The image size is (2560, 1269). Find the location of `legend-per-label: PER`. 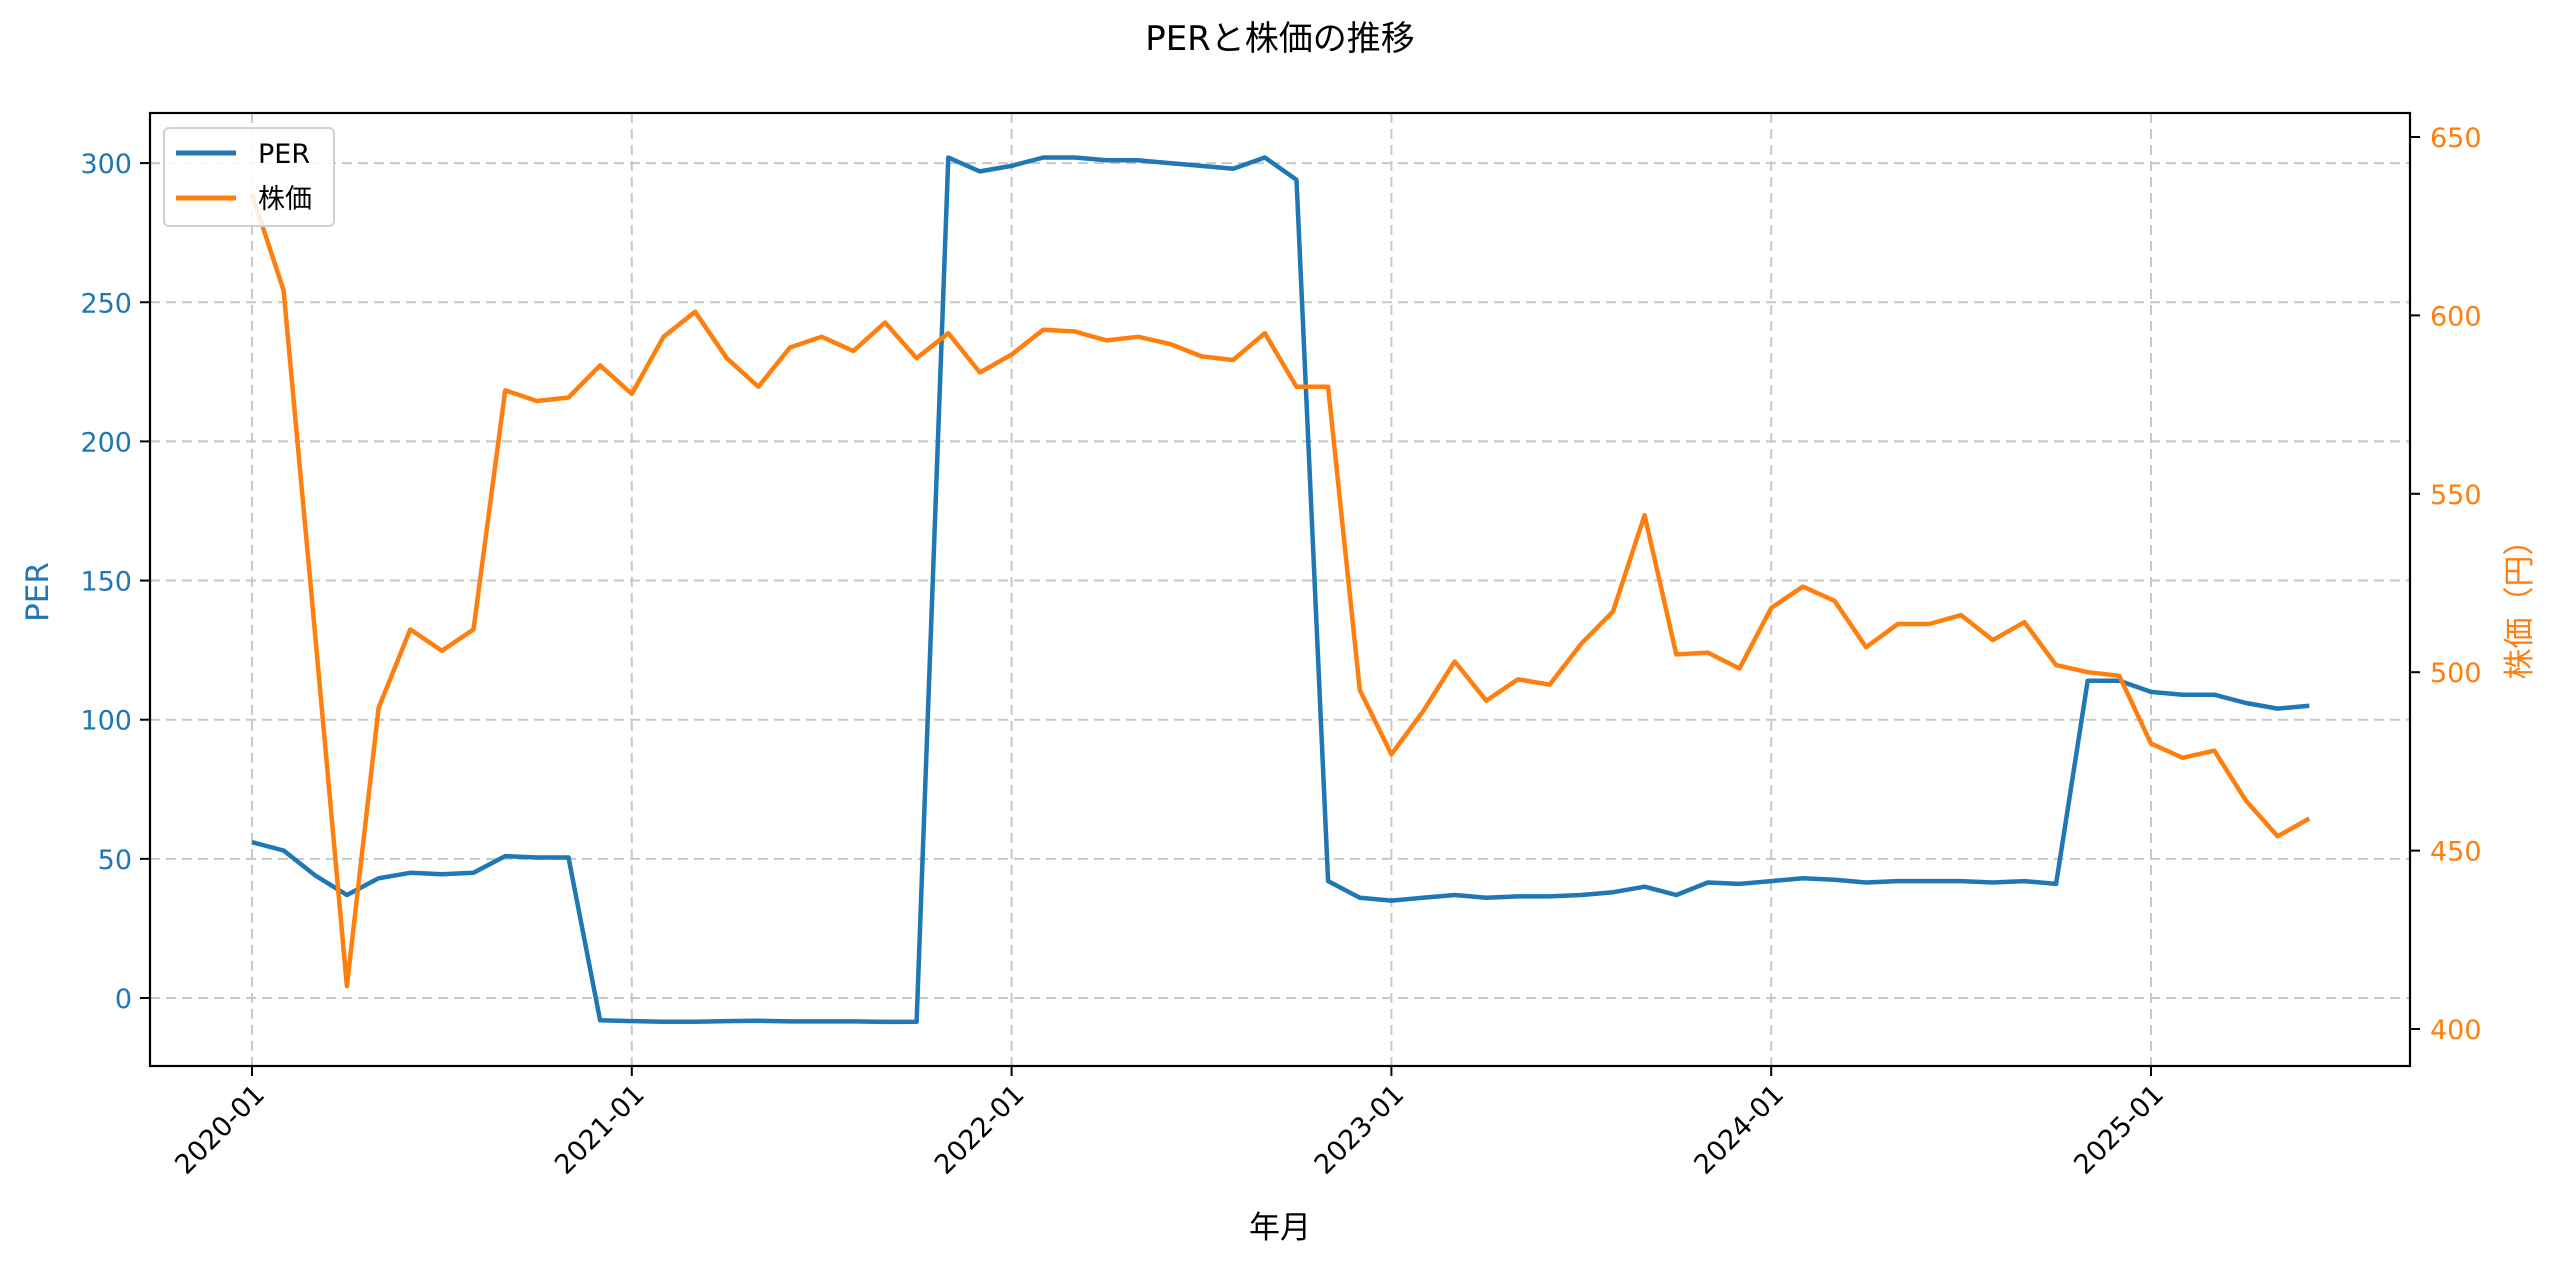

legend-per-label: PER is located at coordinates (284, 154).